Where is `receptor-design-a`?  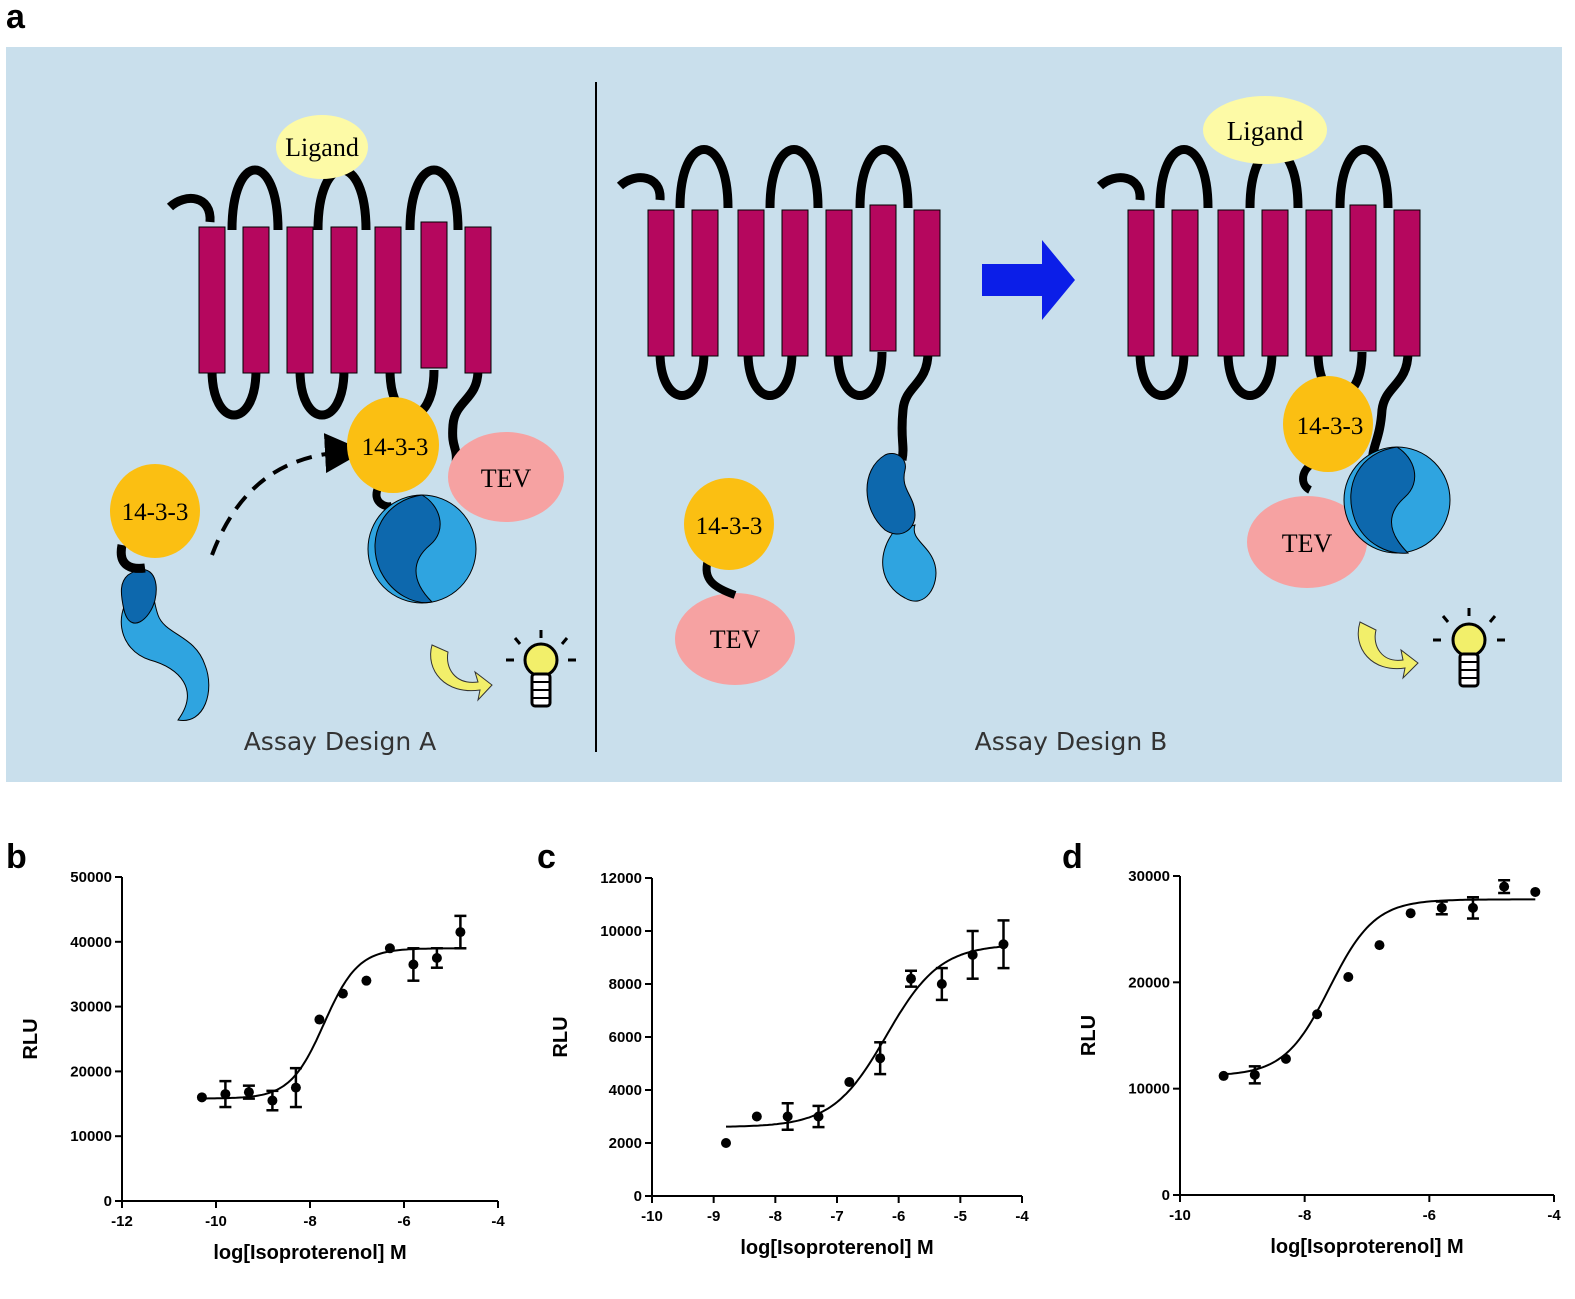 receptor-design-a is located at coordinates (329, 315).